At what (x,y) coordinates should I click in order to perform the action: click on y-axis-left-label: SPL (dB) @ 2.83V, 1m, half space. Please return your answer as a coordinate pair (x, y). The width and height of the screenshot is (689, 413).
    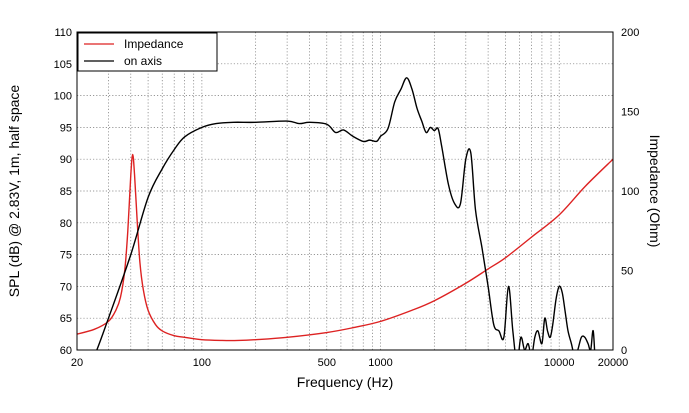
    Looking at the image, I should click on (14, 191).